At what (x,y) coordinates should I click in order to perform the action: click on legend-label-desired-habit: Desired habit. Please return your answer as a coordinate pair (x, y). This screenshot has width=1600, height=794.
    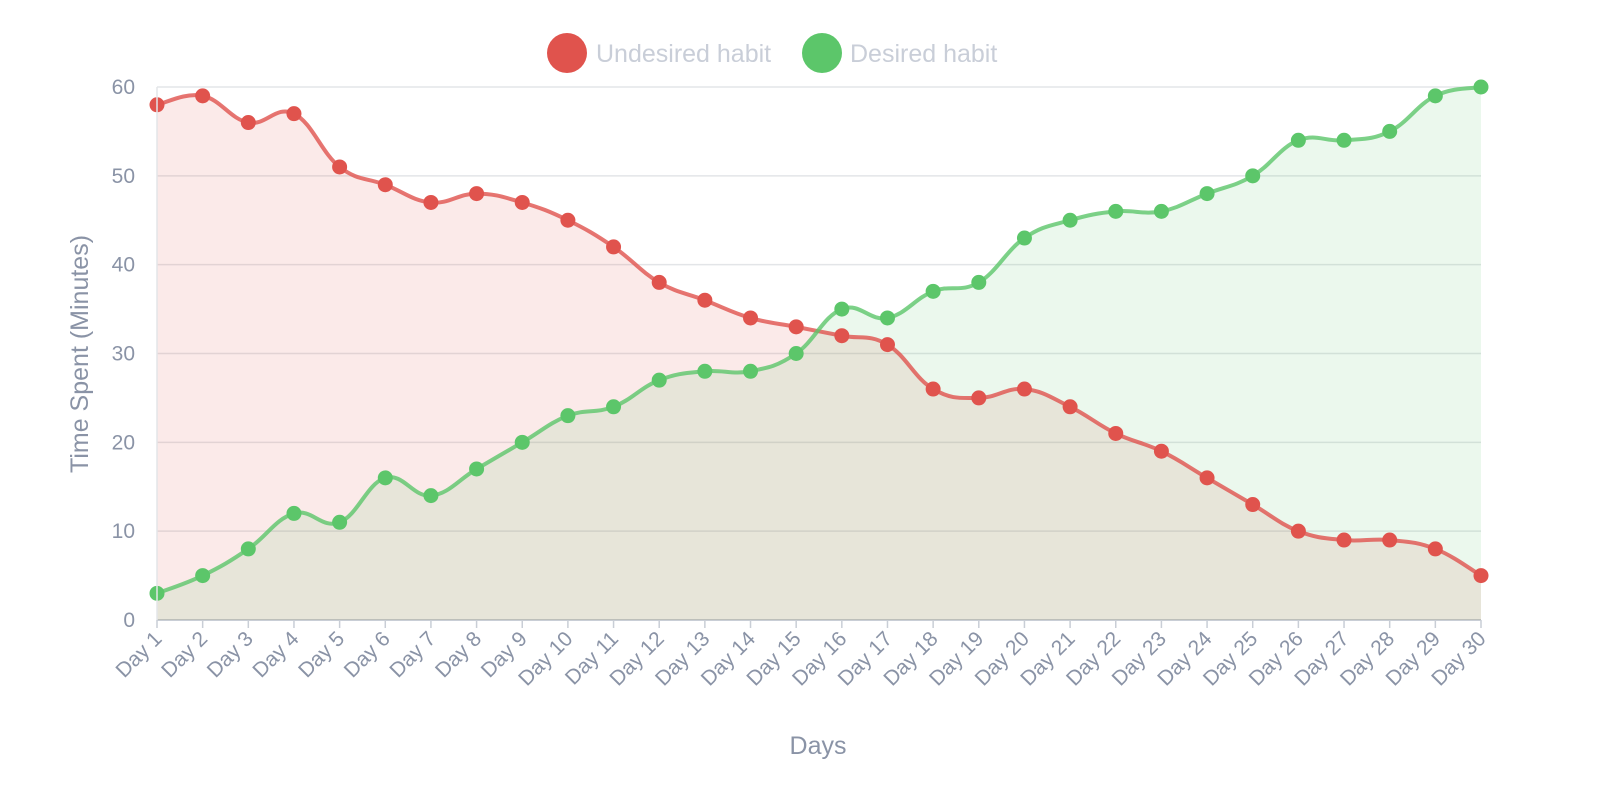
    Looking at the image, I should click on (923, 54).